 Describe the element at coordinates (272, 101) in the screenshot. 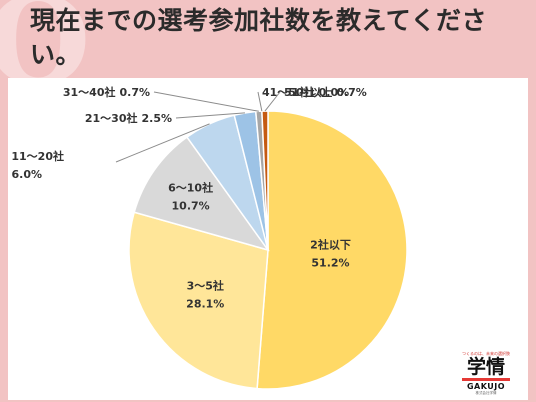

I see `leader-line-51-or-more` at that location.